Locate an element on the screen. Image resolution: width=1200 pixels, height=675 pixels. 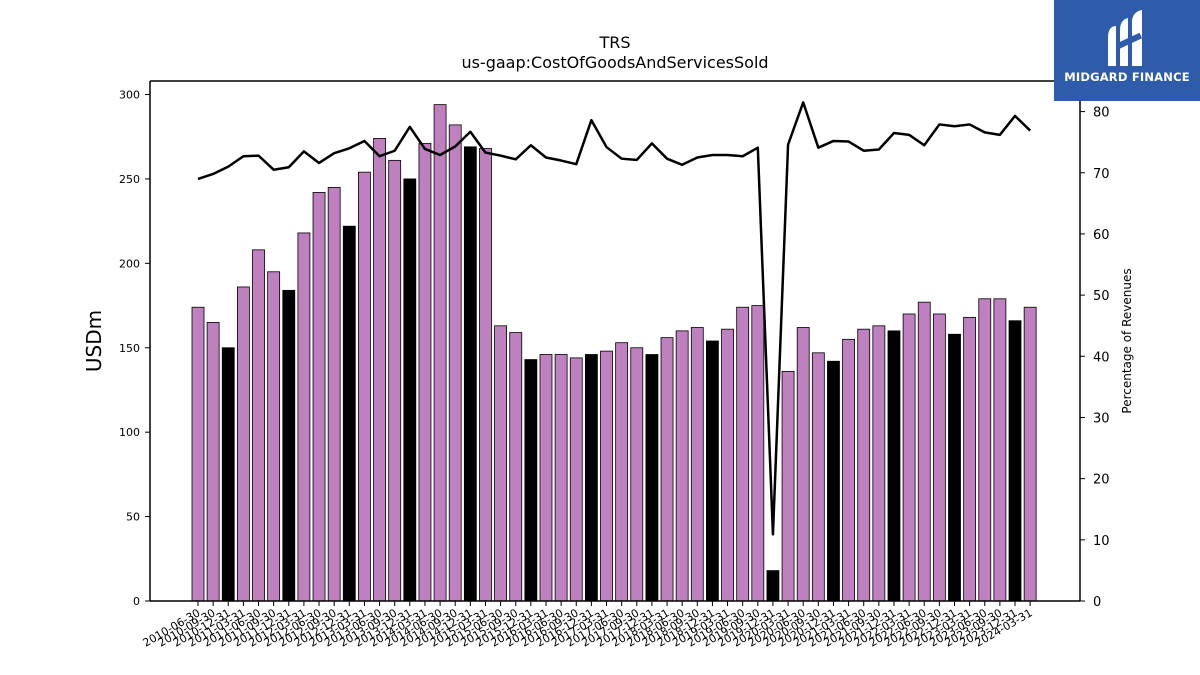
left-axis-ticks: 0 50 100 150 200 250 300 is located at coordinates (134, 348).